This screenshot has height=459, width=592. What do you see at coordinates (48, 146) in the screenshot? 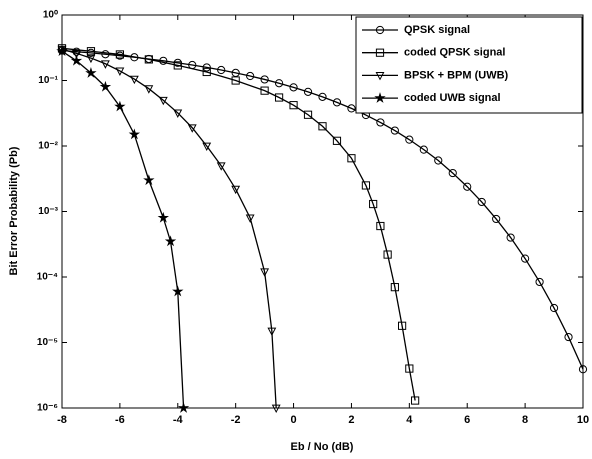
I see `y-tick-label: 10⁻²` at bounding box center [48, 146].